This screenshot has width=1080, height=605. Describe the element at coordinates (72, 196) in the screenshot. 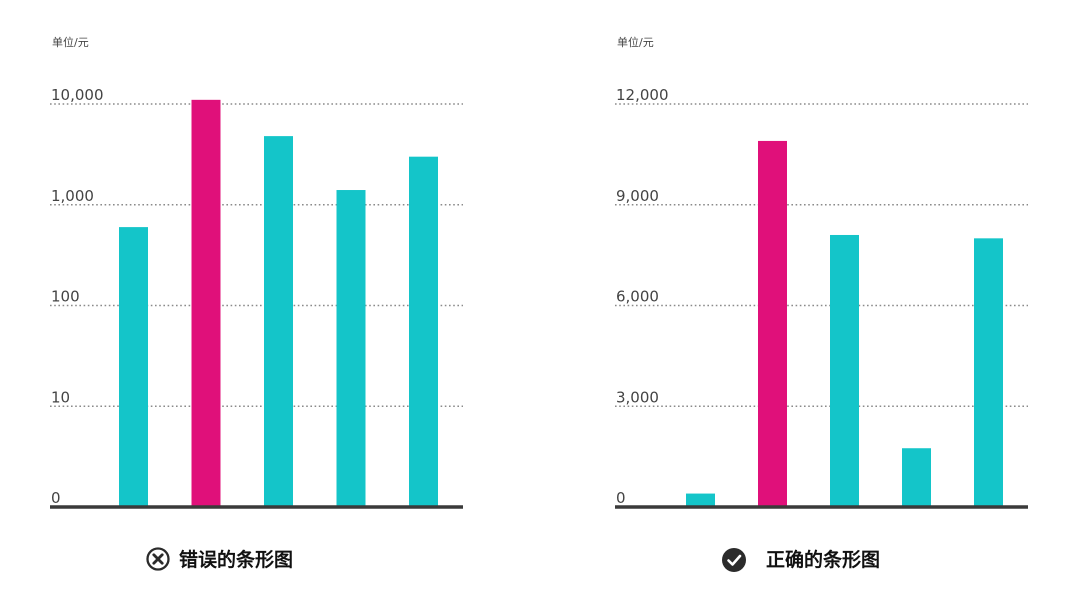

I see `y-tick-label: 1,000` at that location.